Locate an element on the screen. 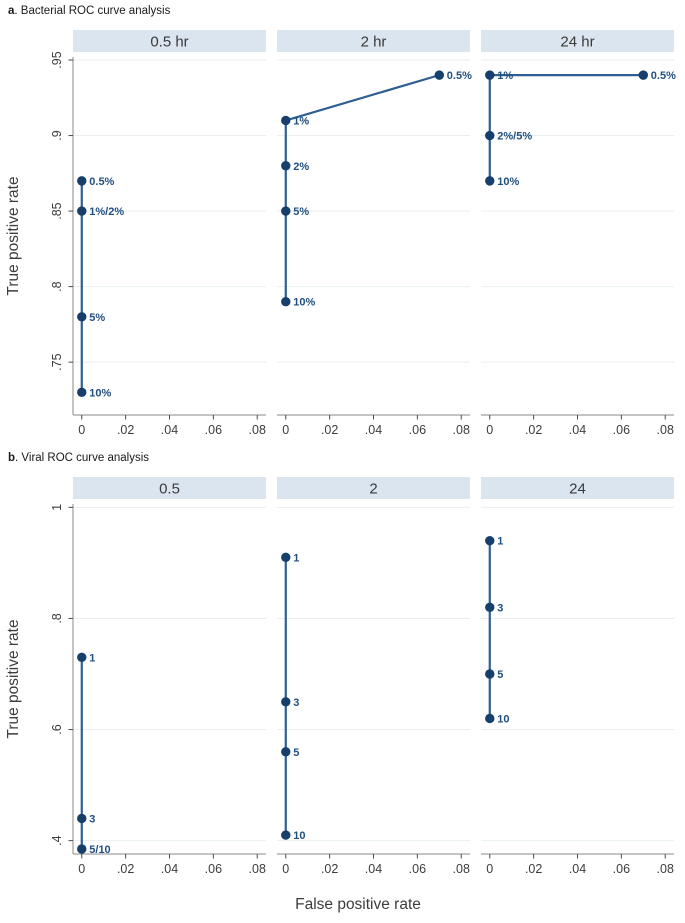 The image size is (685, 923). y-tick-label: .9 is located at coordinates (57, 135).